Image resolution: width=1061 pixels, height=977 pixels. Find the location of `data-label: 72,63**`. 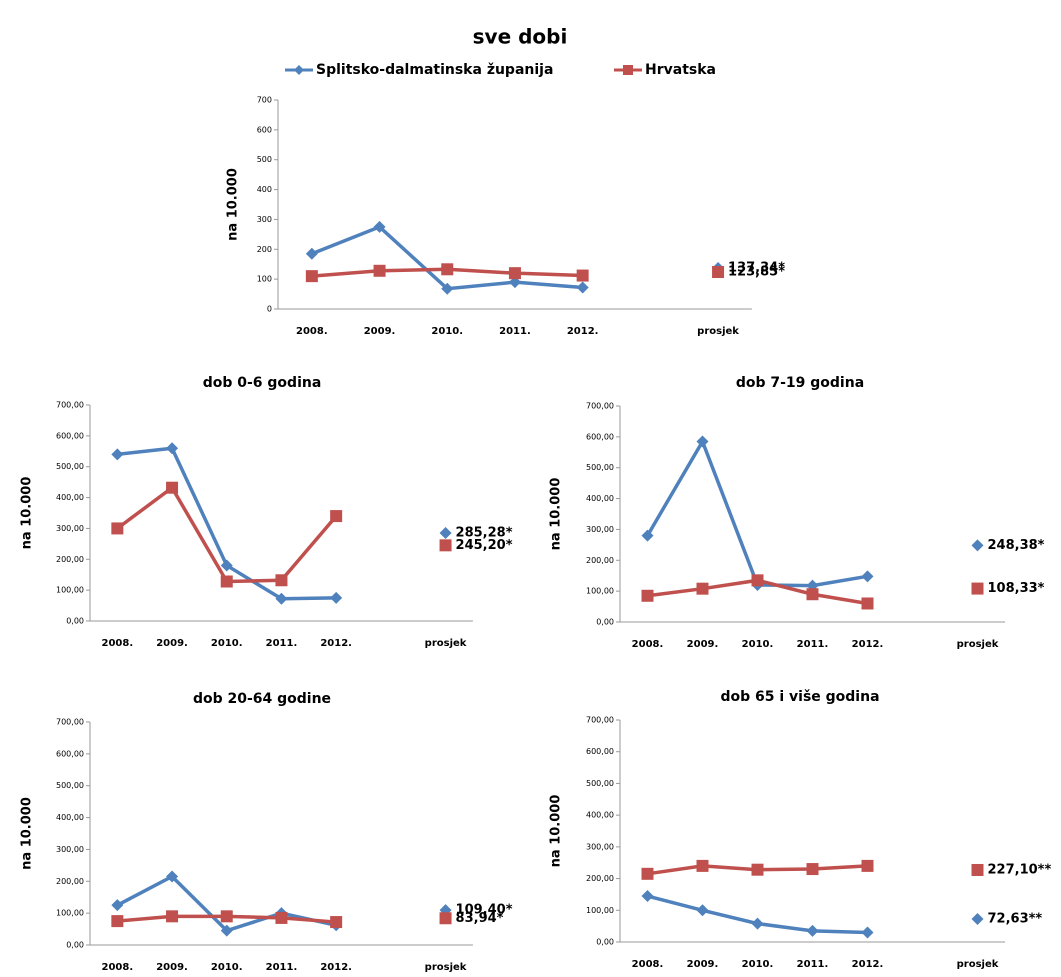

data-label: 72,63** is located at coordinates (1015, 918).